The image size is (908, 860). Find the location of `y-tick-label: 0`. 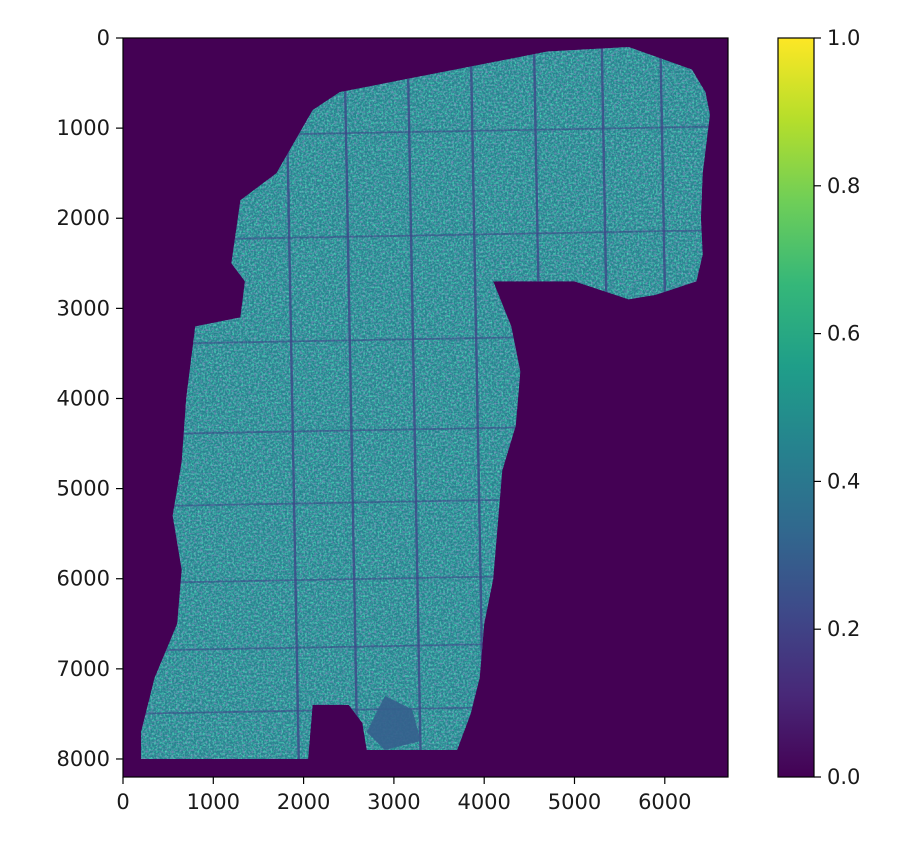

y-tick-label: 0 is located at coordinates (103, 38).